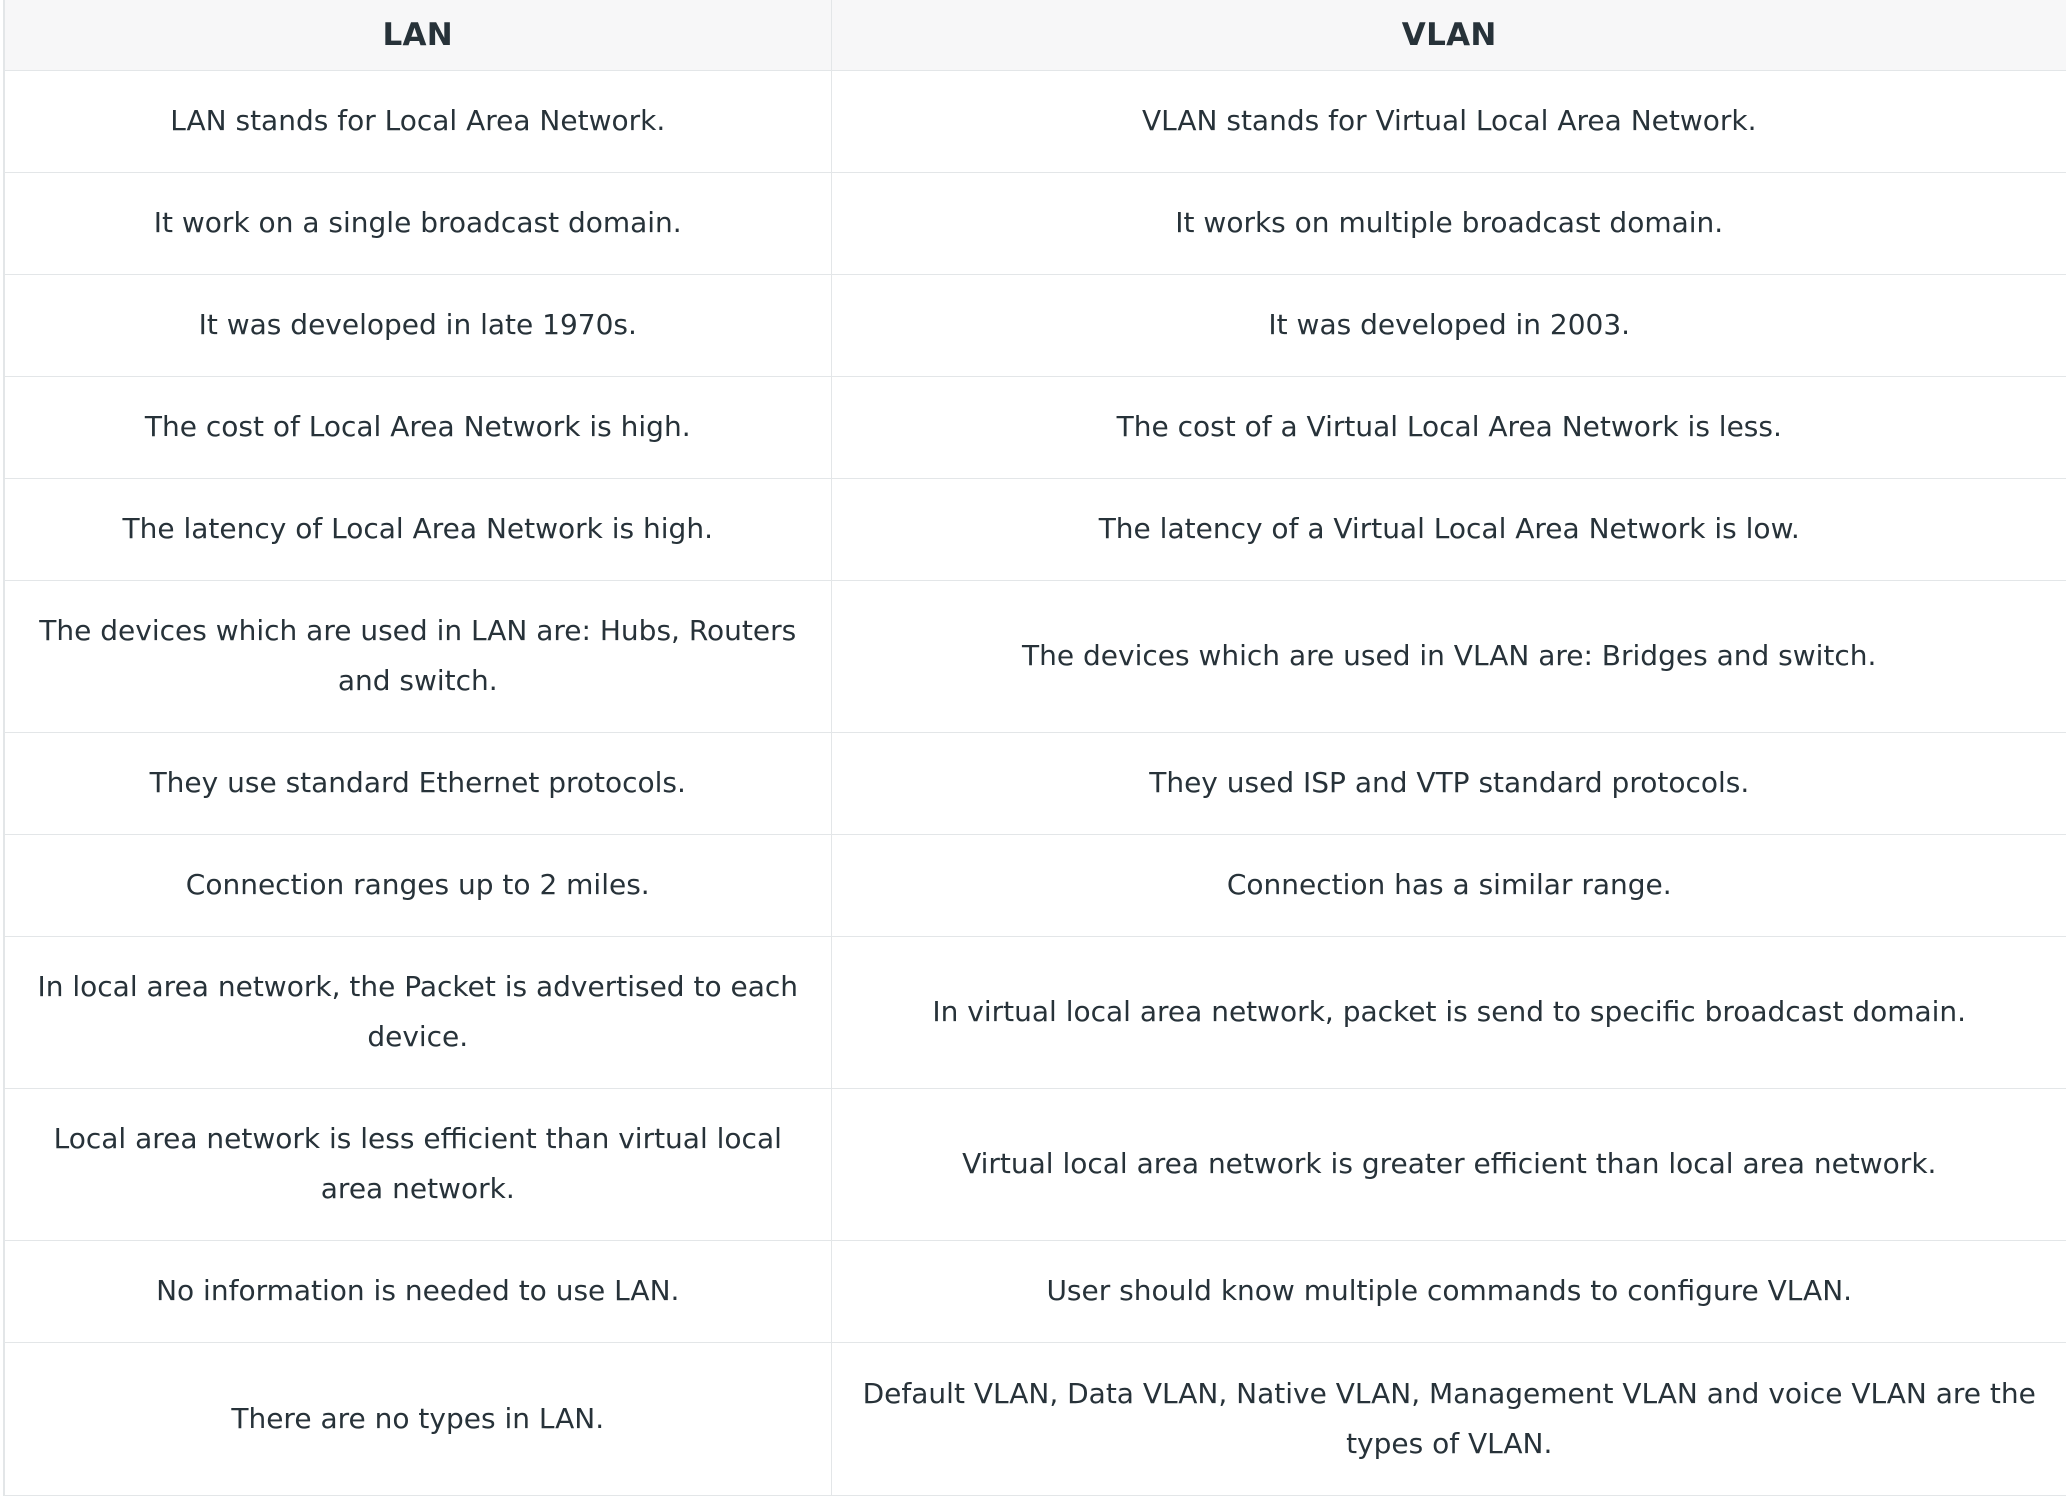 Image resolution: width=2066 pixels, height=1496 pixels. I want to click on cell-vlan: It was developed in 2003., so click(1448, 325).